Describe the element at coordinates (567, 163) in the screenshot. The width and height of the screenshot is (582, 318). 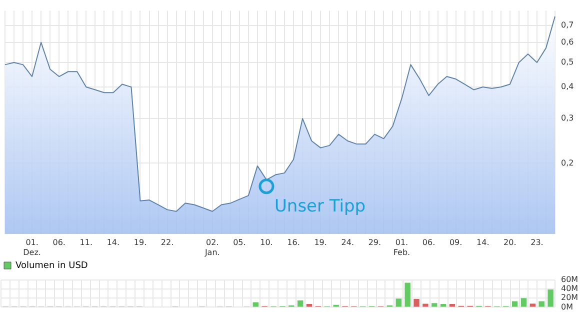
I see `y-tick-label: 0,2` at that location.